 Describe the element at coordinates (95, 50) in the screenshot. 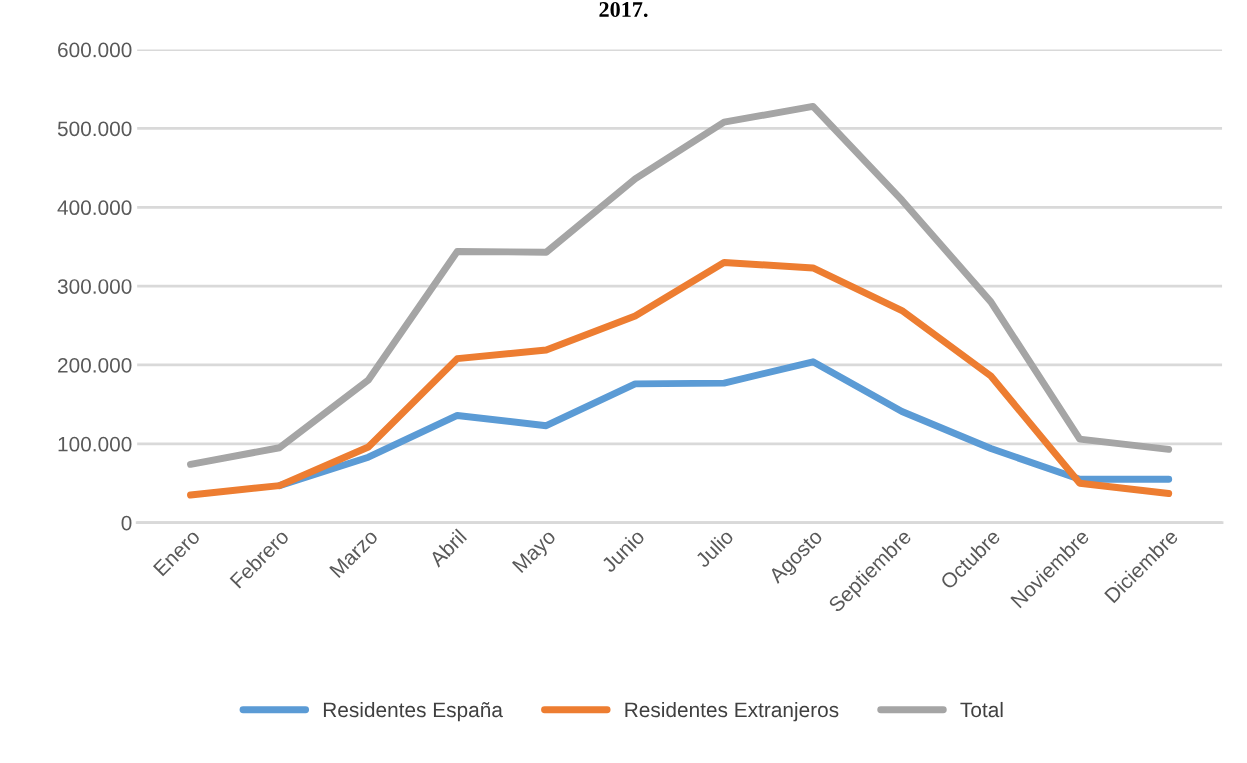

I see `y-tick-label: 600.000` at that location.